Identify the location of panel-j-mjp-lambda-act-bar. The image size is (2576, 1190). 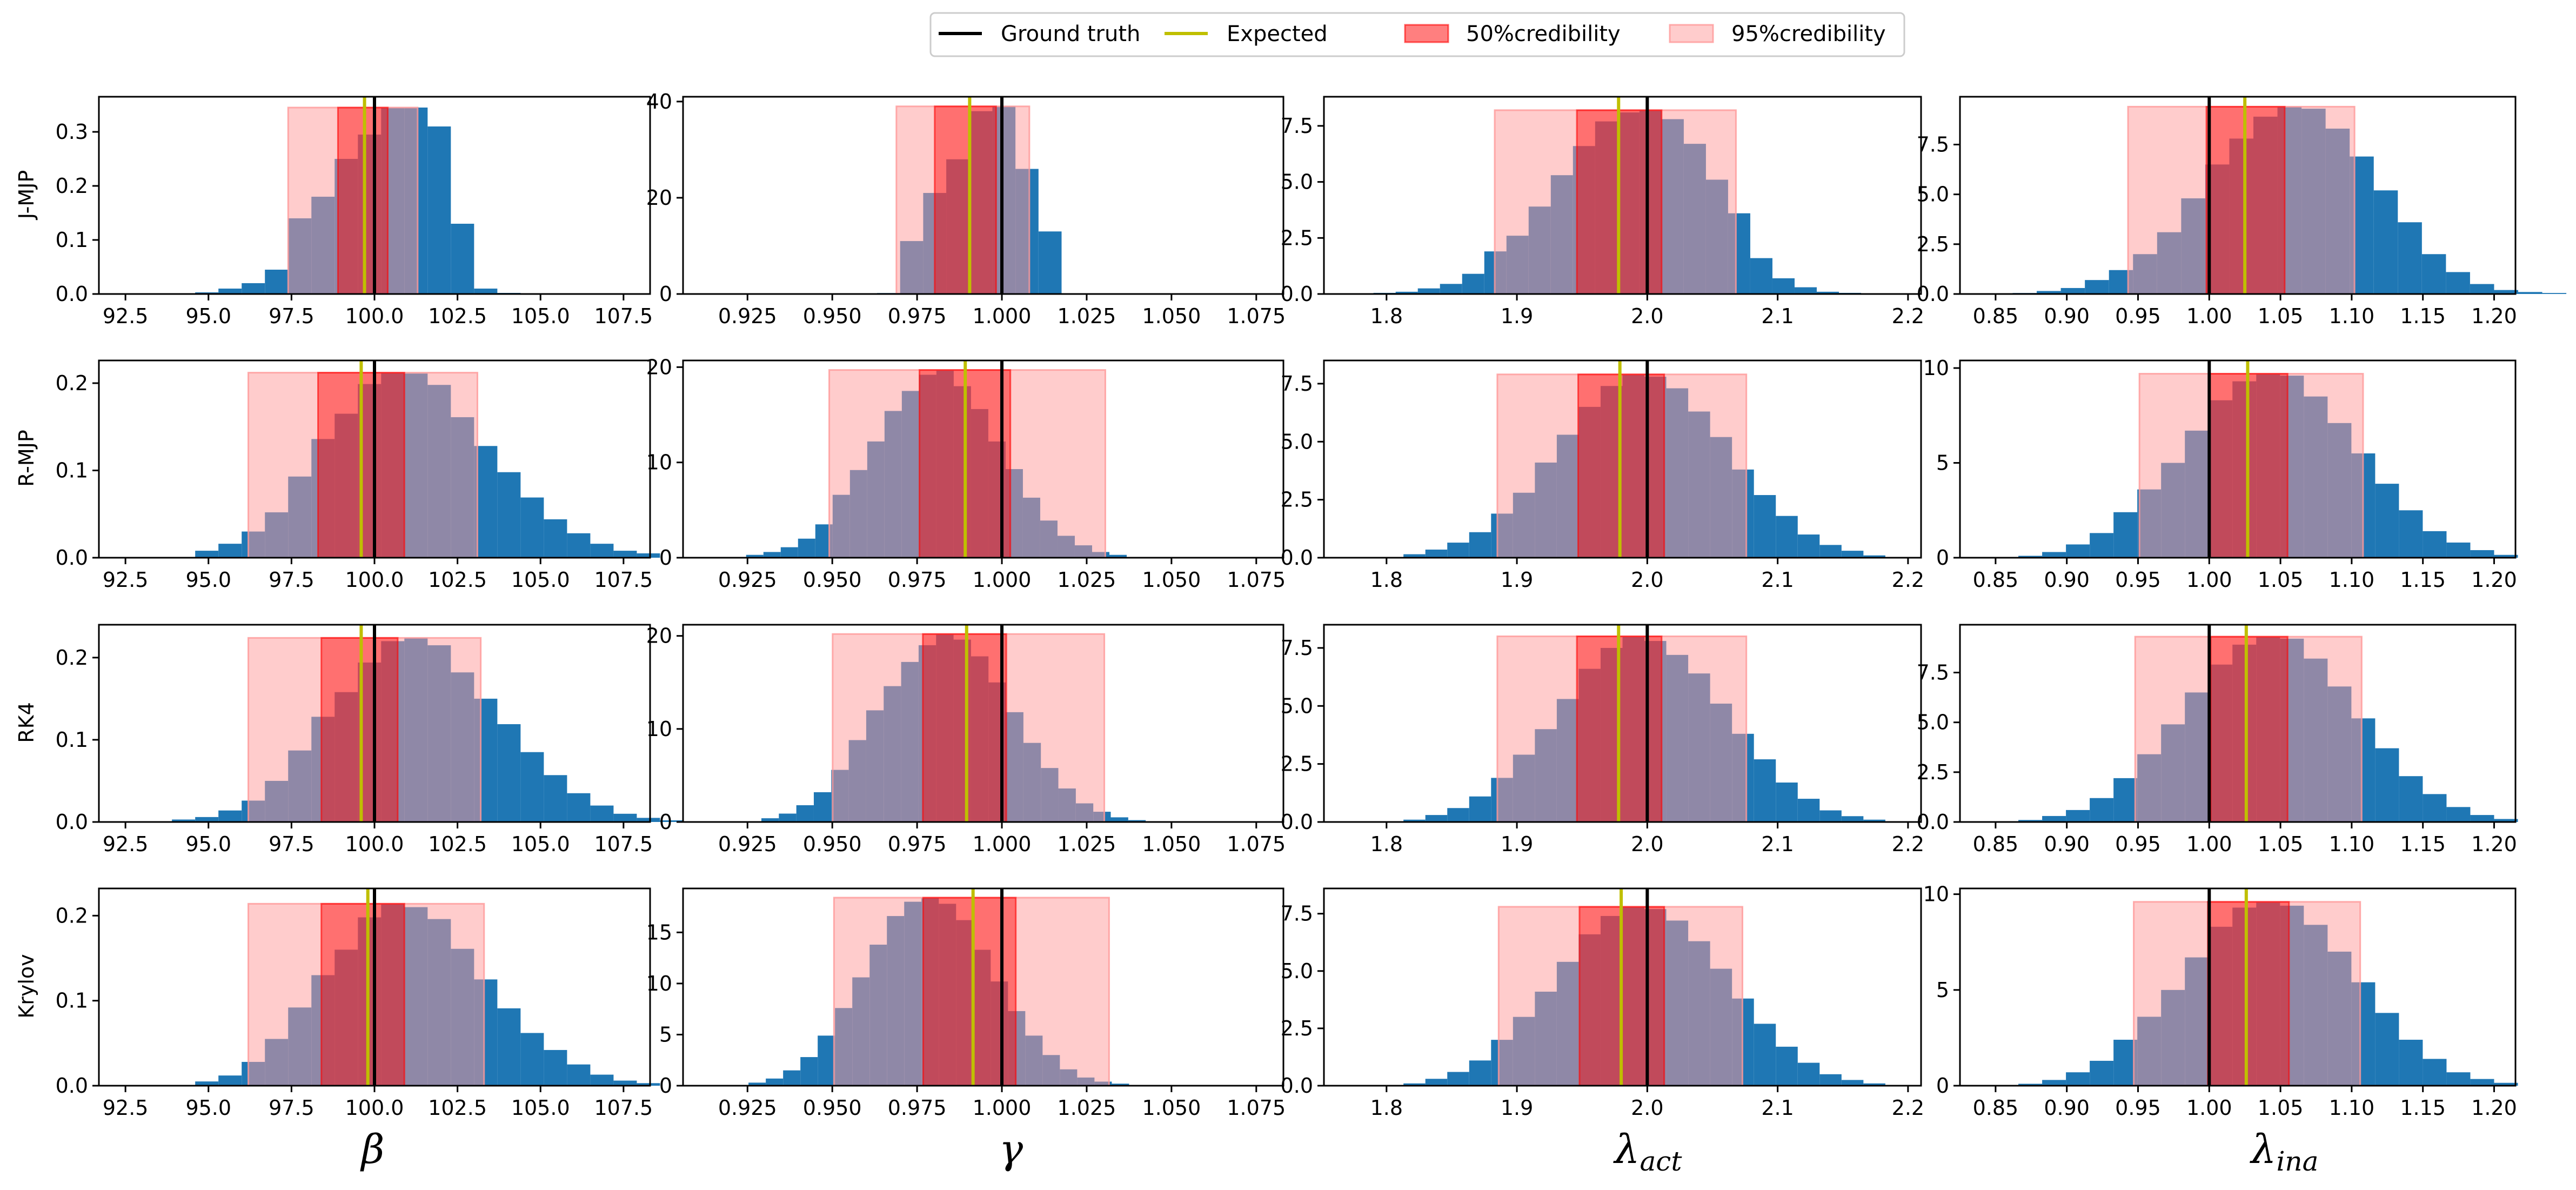
(1761, 276).